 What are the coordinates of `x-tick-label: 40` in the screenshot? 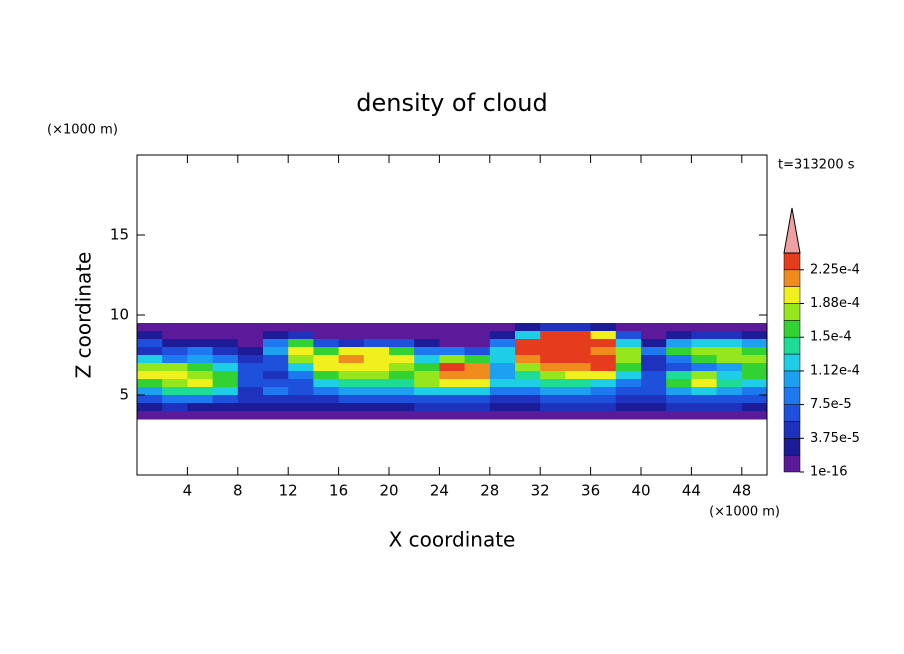 It's located at (640, 491).